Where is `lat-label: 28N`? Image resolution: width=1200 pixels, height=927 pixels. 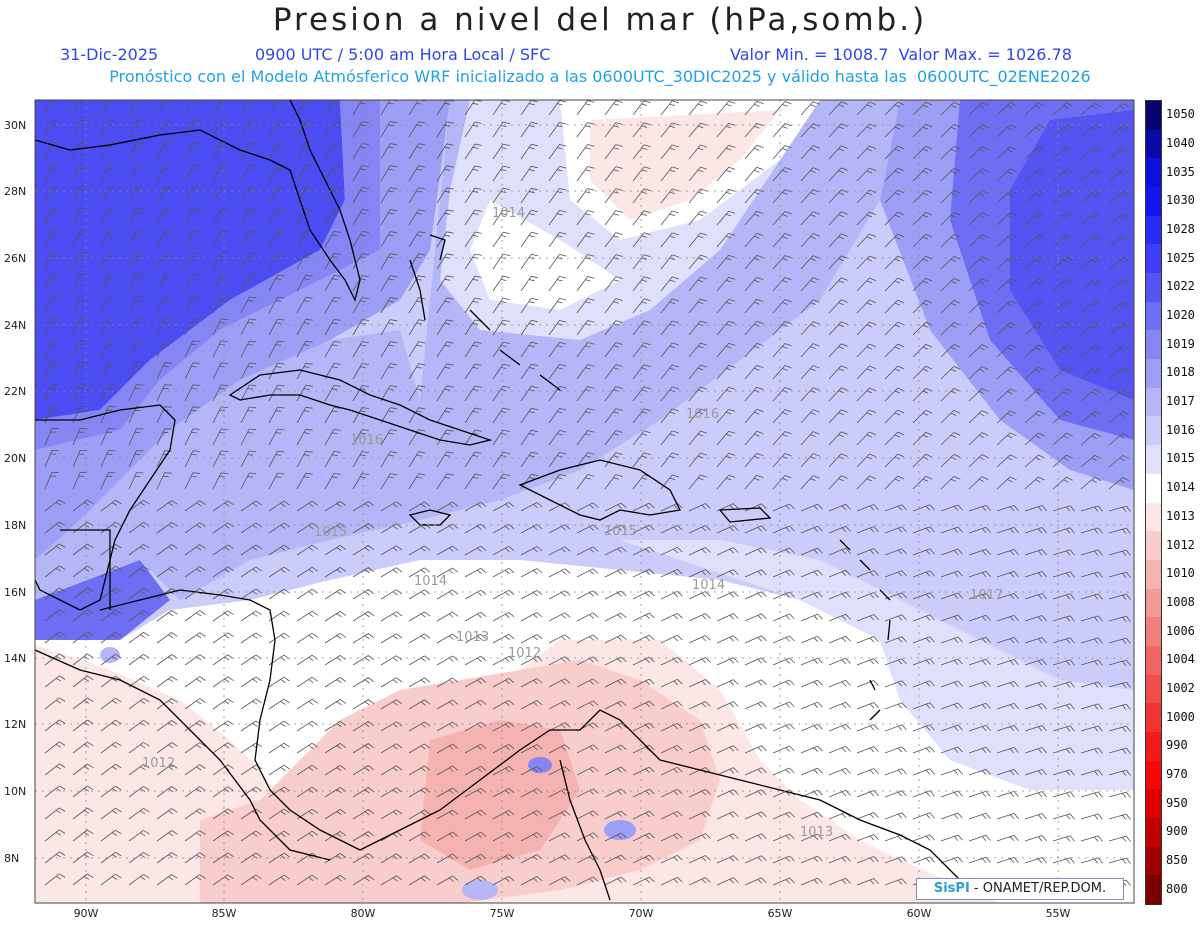 lat-label: 28N is located at coordinates (15, 191).